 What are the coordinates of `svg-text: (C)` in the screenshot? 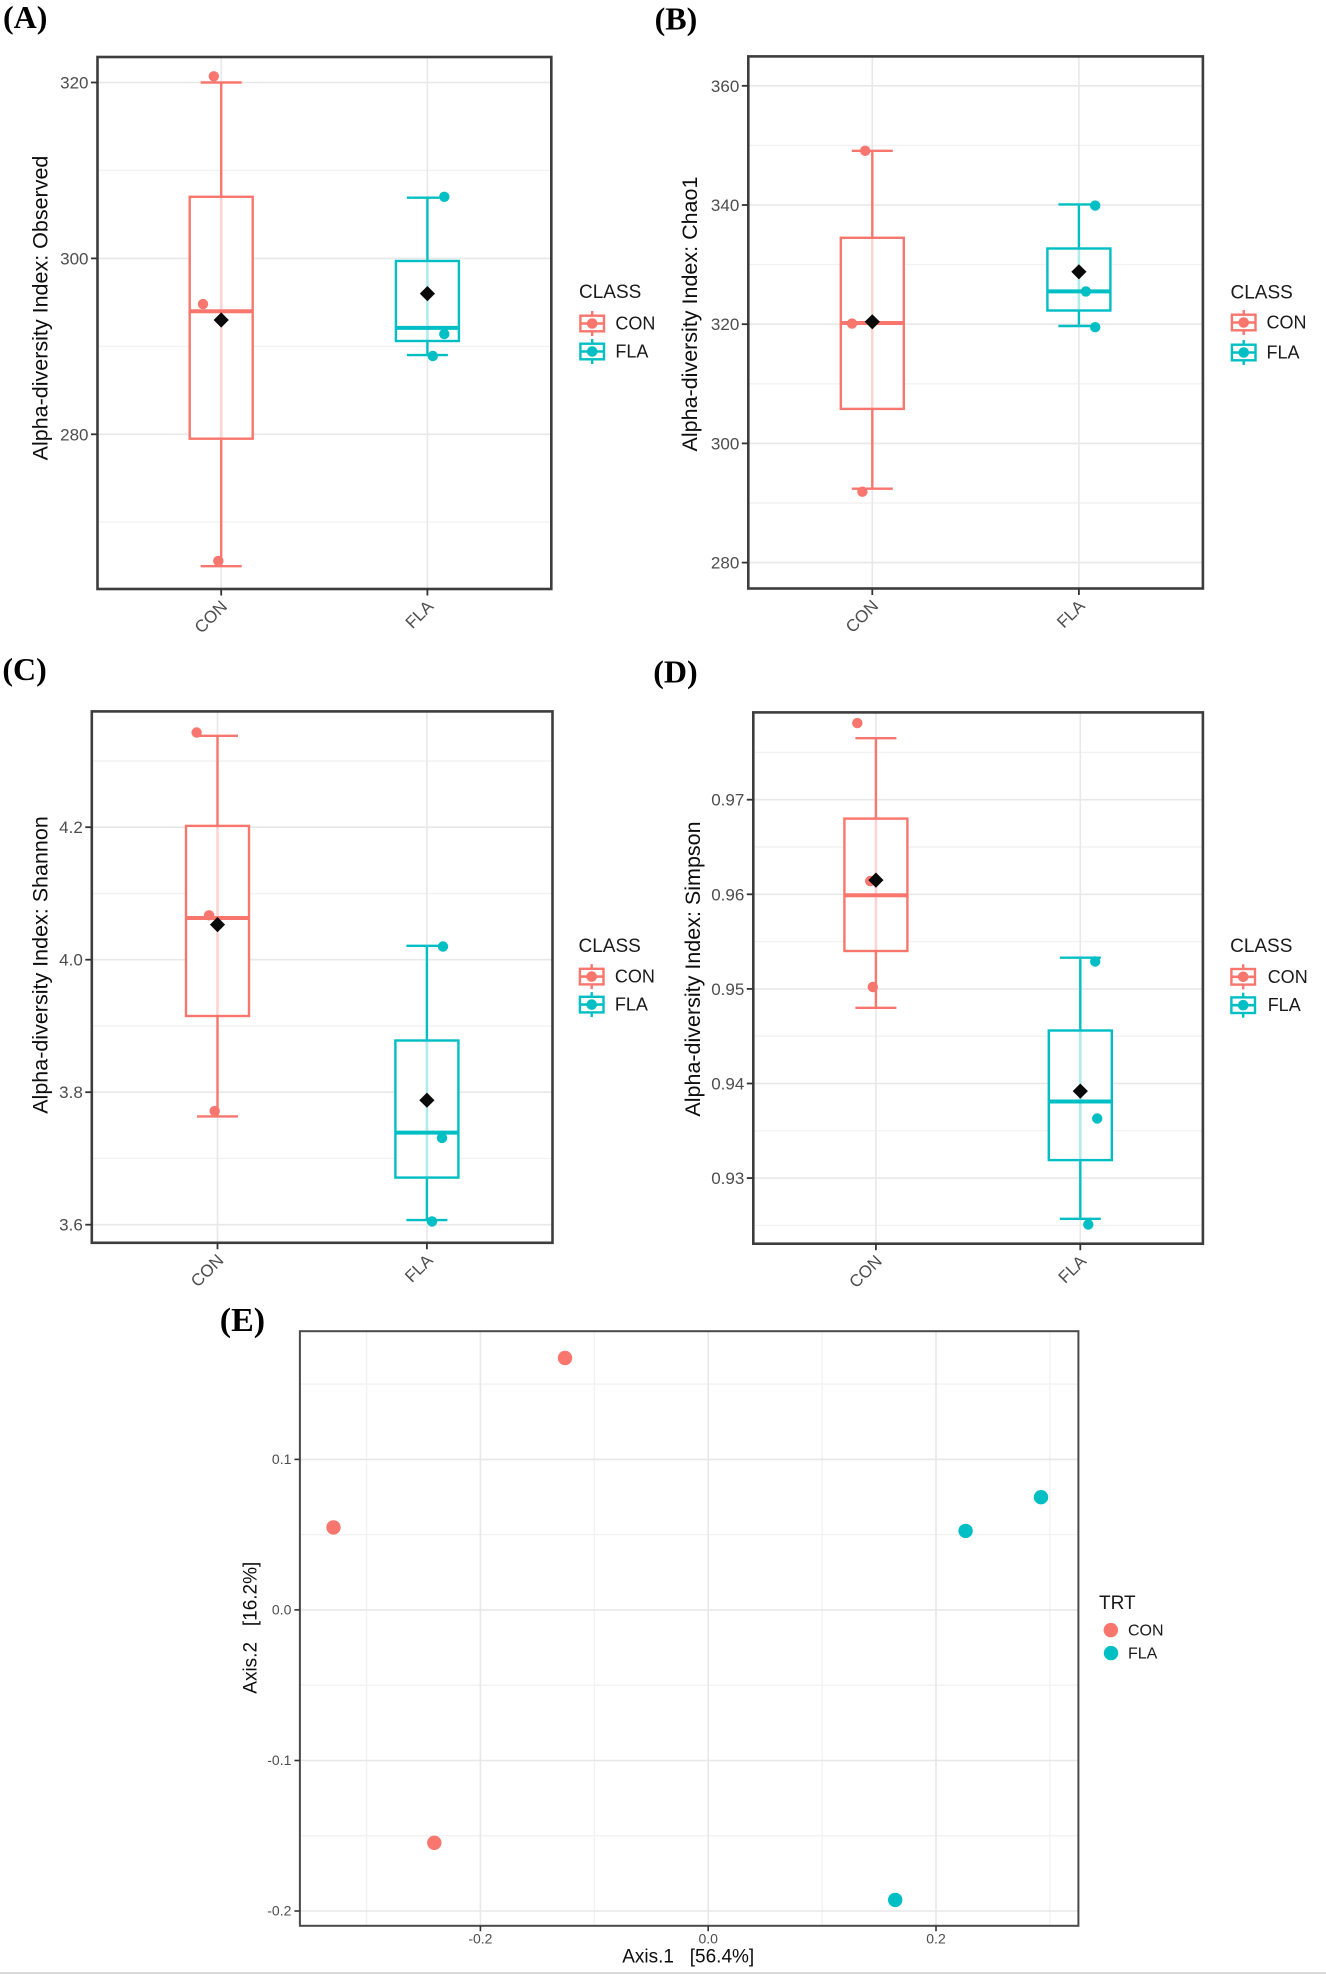 It's located at (24, 669).